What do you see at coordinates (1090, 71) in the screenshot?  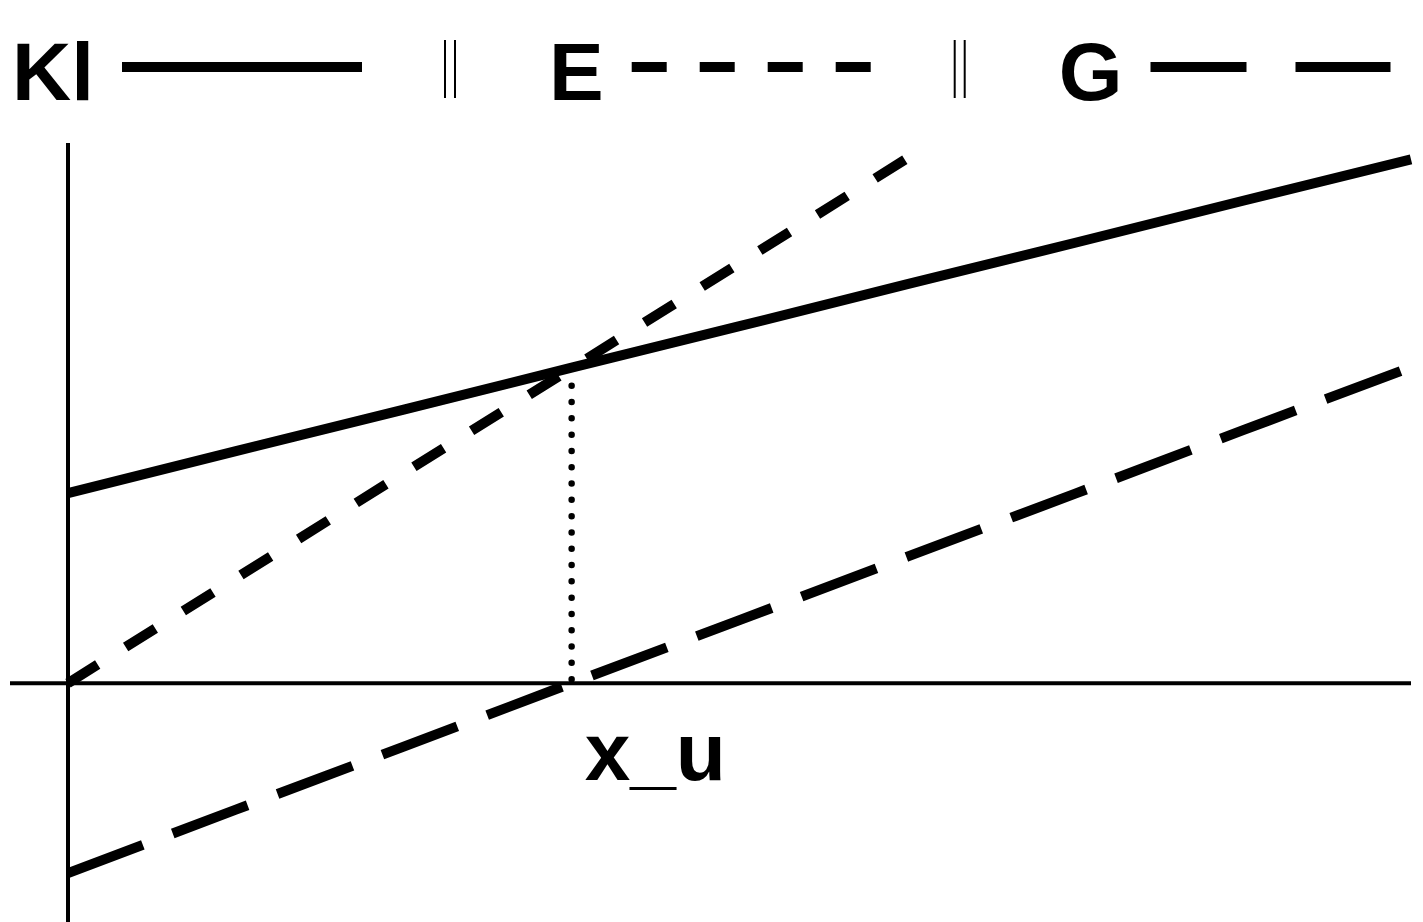 I see `legend-label: G` at bounding box center [1090, 71].